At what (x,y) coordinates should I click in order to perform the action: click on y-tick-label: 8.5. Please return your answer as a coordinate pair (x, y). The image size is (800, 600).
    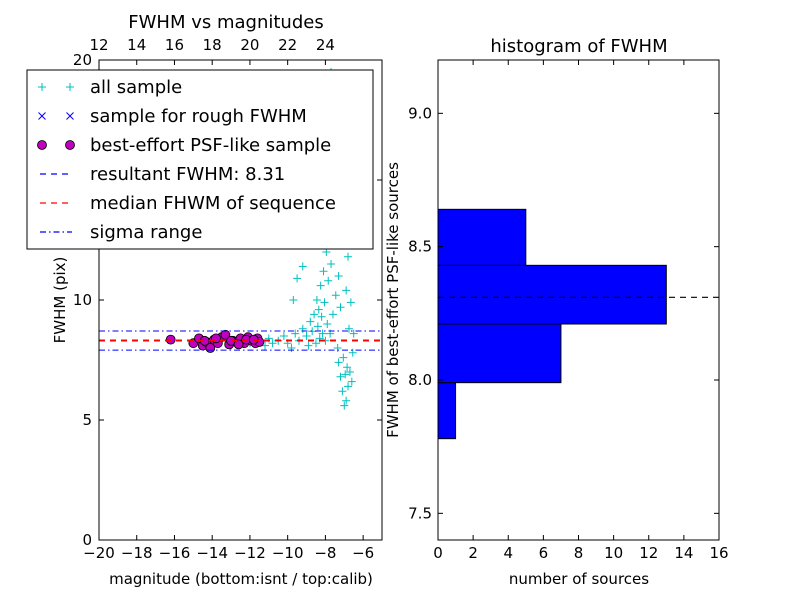
    Looking at the image, I should click on (420, 247).